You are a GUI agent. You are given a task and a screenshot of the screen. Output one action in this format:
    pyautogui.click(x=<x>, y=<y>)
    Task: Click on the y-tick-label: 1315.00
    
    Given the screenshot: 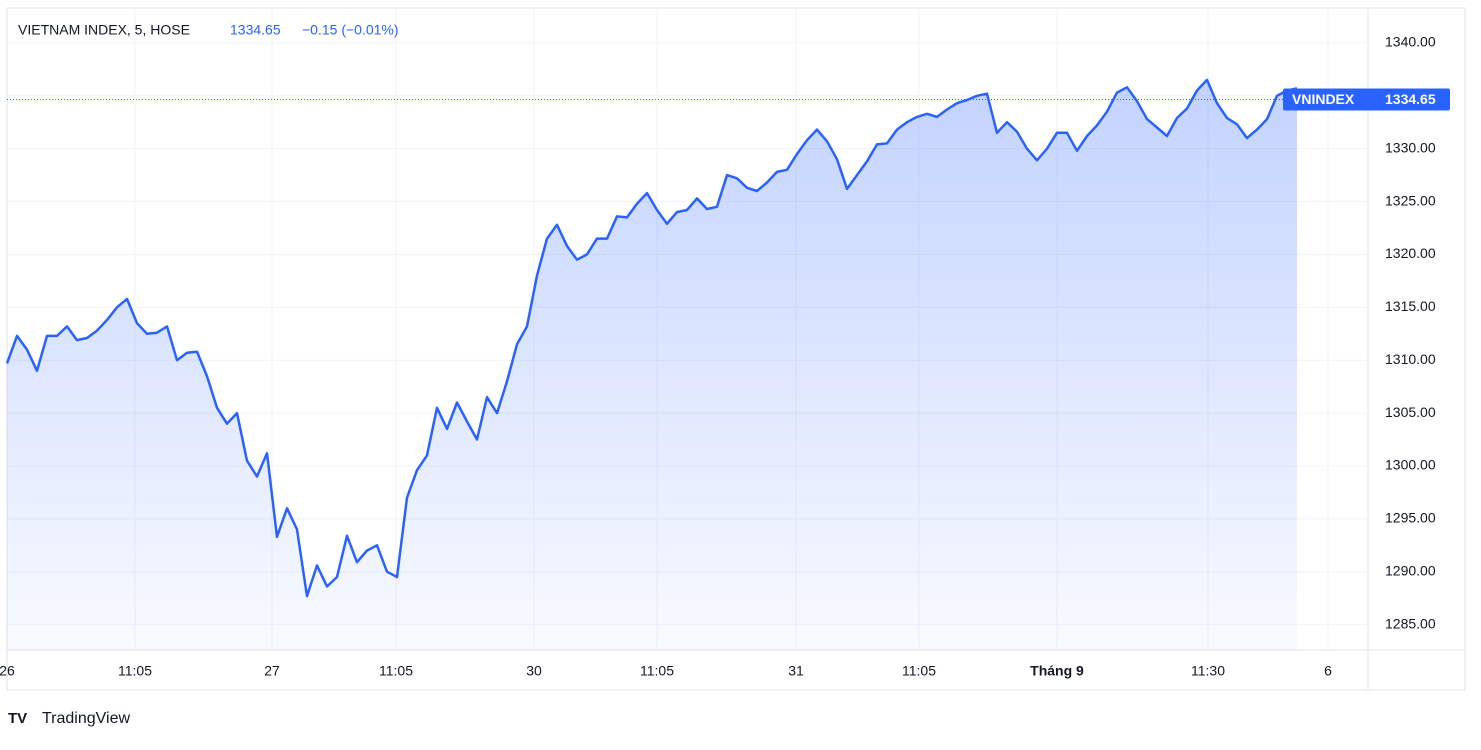 What is the action you would take?
    pyautogui.click(x=1410, y=306)
    